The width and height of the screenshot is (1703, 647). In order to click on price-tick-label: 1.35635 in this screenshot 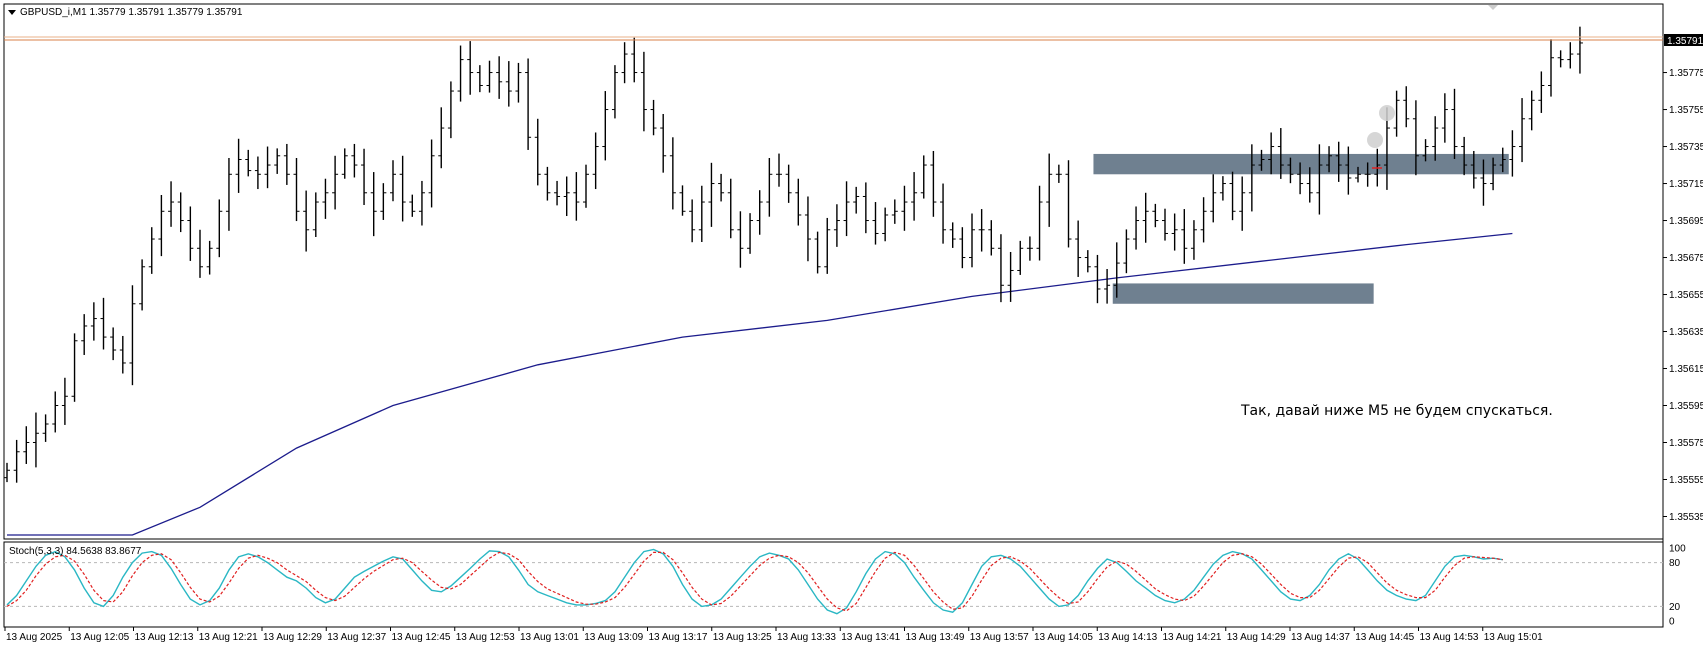, I will do `click(1686, 332)`.